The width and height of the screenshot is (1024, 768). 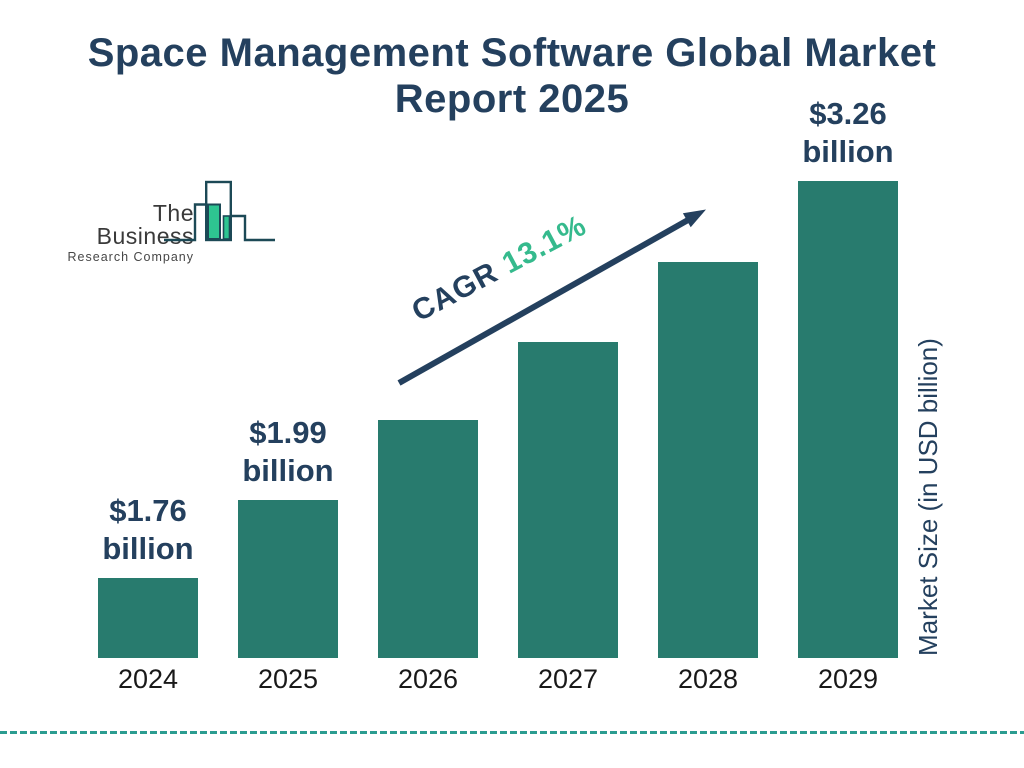 I want to click on value-label-2025: $1.99 billion, so click(x=288, y=452).